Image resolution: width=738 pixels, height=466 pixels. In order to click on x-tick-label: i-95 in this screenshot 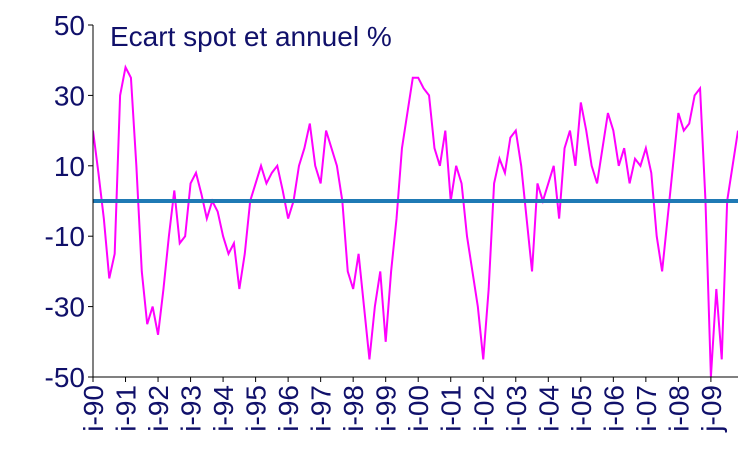, I will do `click(256, 408)`.